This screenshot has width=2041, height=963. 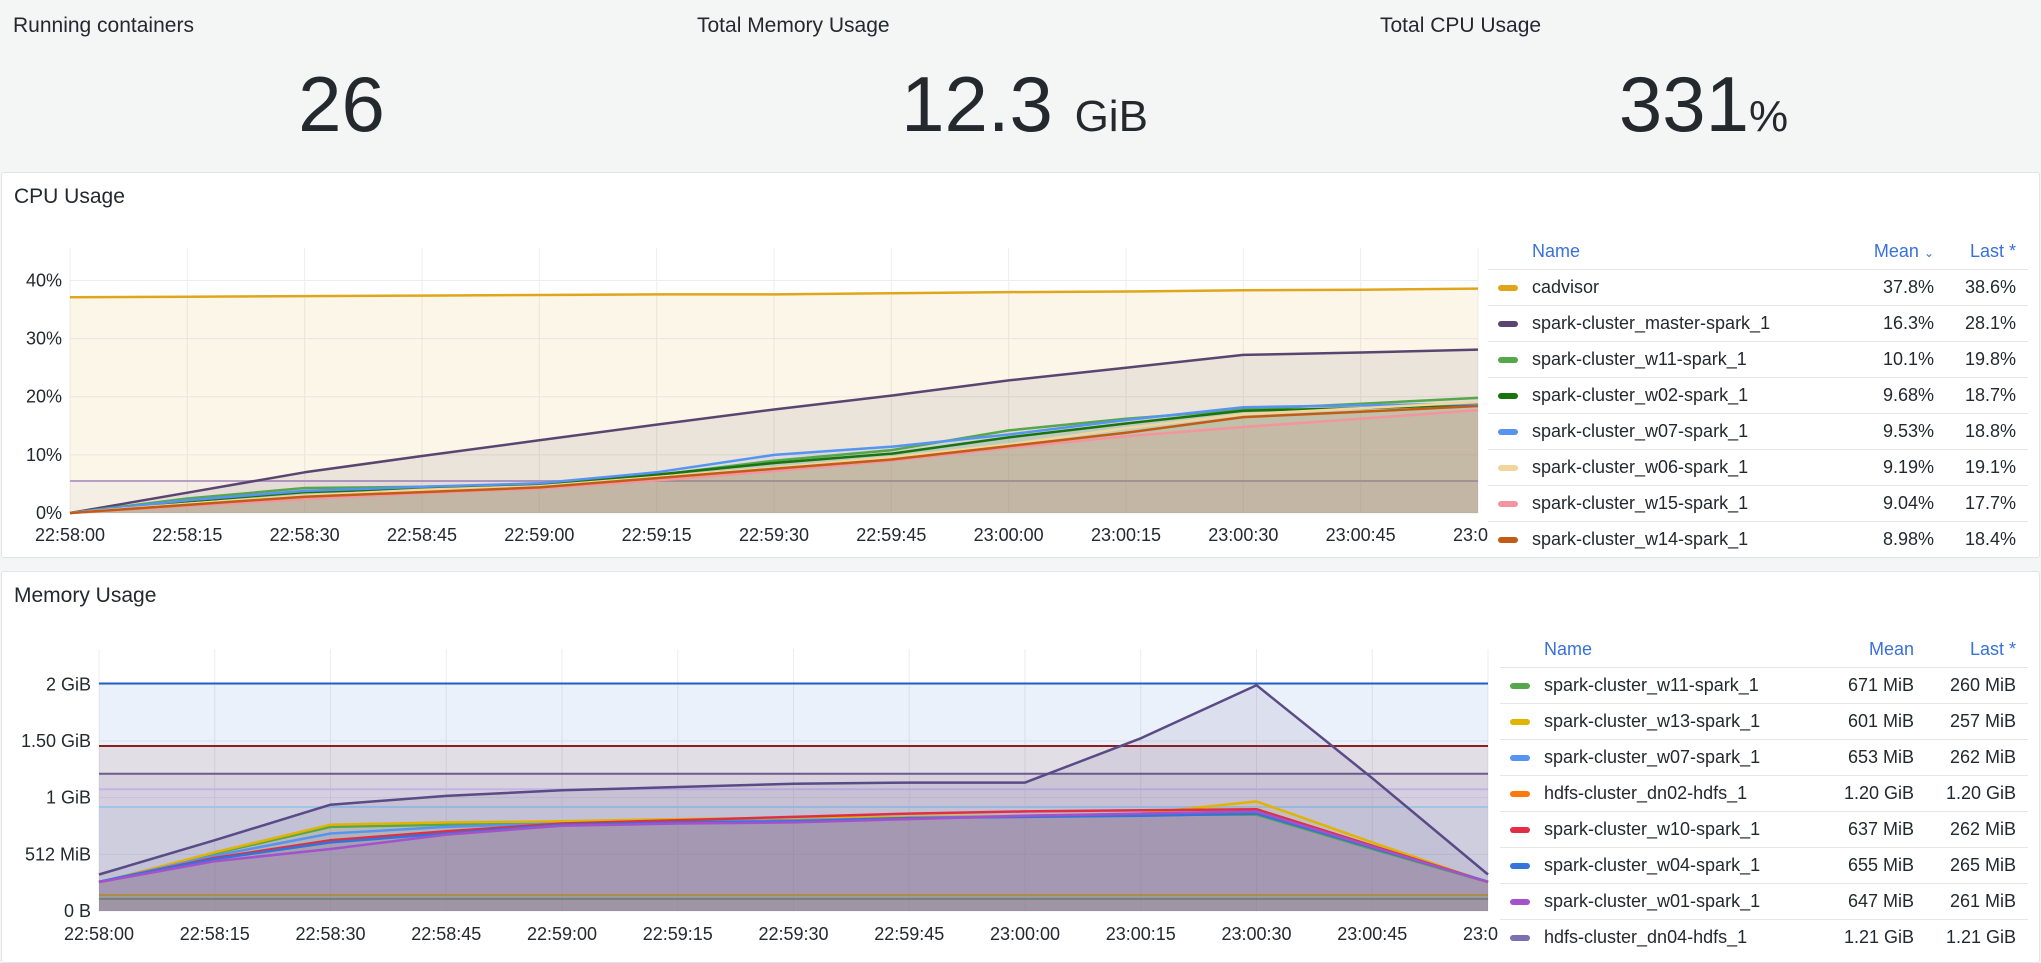 I want to click on legend-series-name: spark-cluster_w02-spark_1, so click(x=1672, y=395).